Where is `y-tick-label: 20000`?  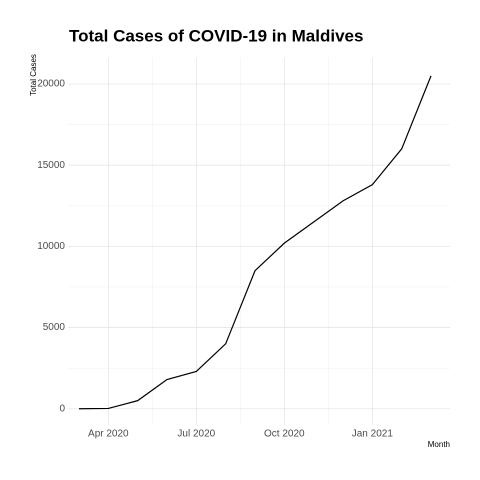 y-tick-label: 20000 is located at coordinates (51, 84).